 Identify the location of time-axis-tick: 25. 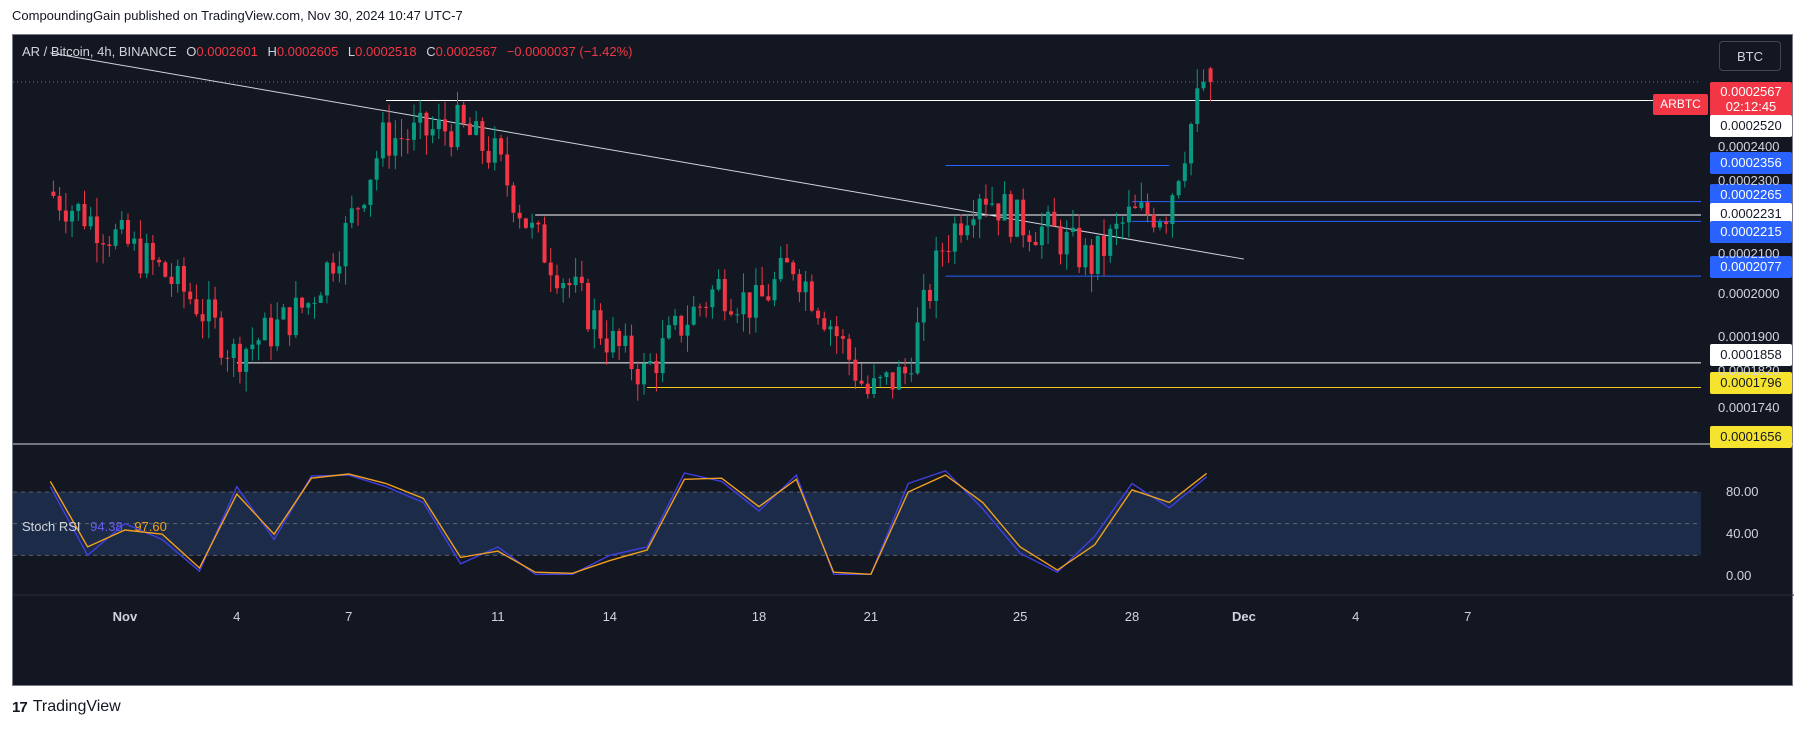
(1020, 616).